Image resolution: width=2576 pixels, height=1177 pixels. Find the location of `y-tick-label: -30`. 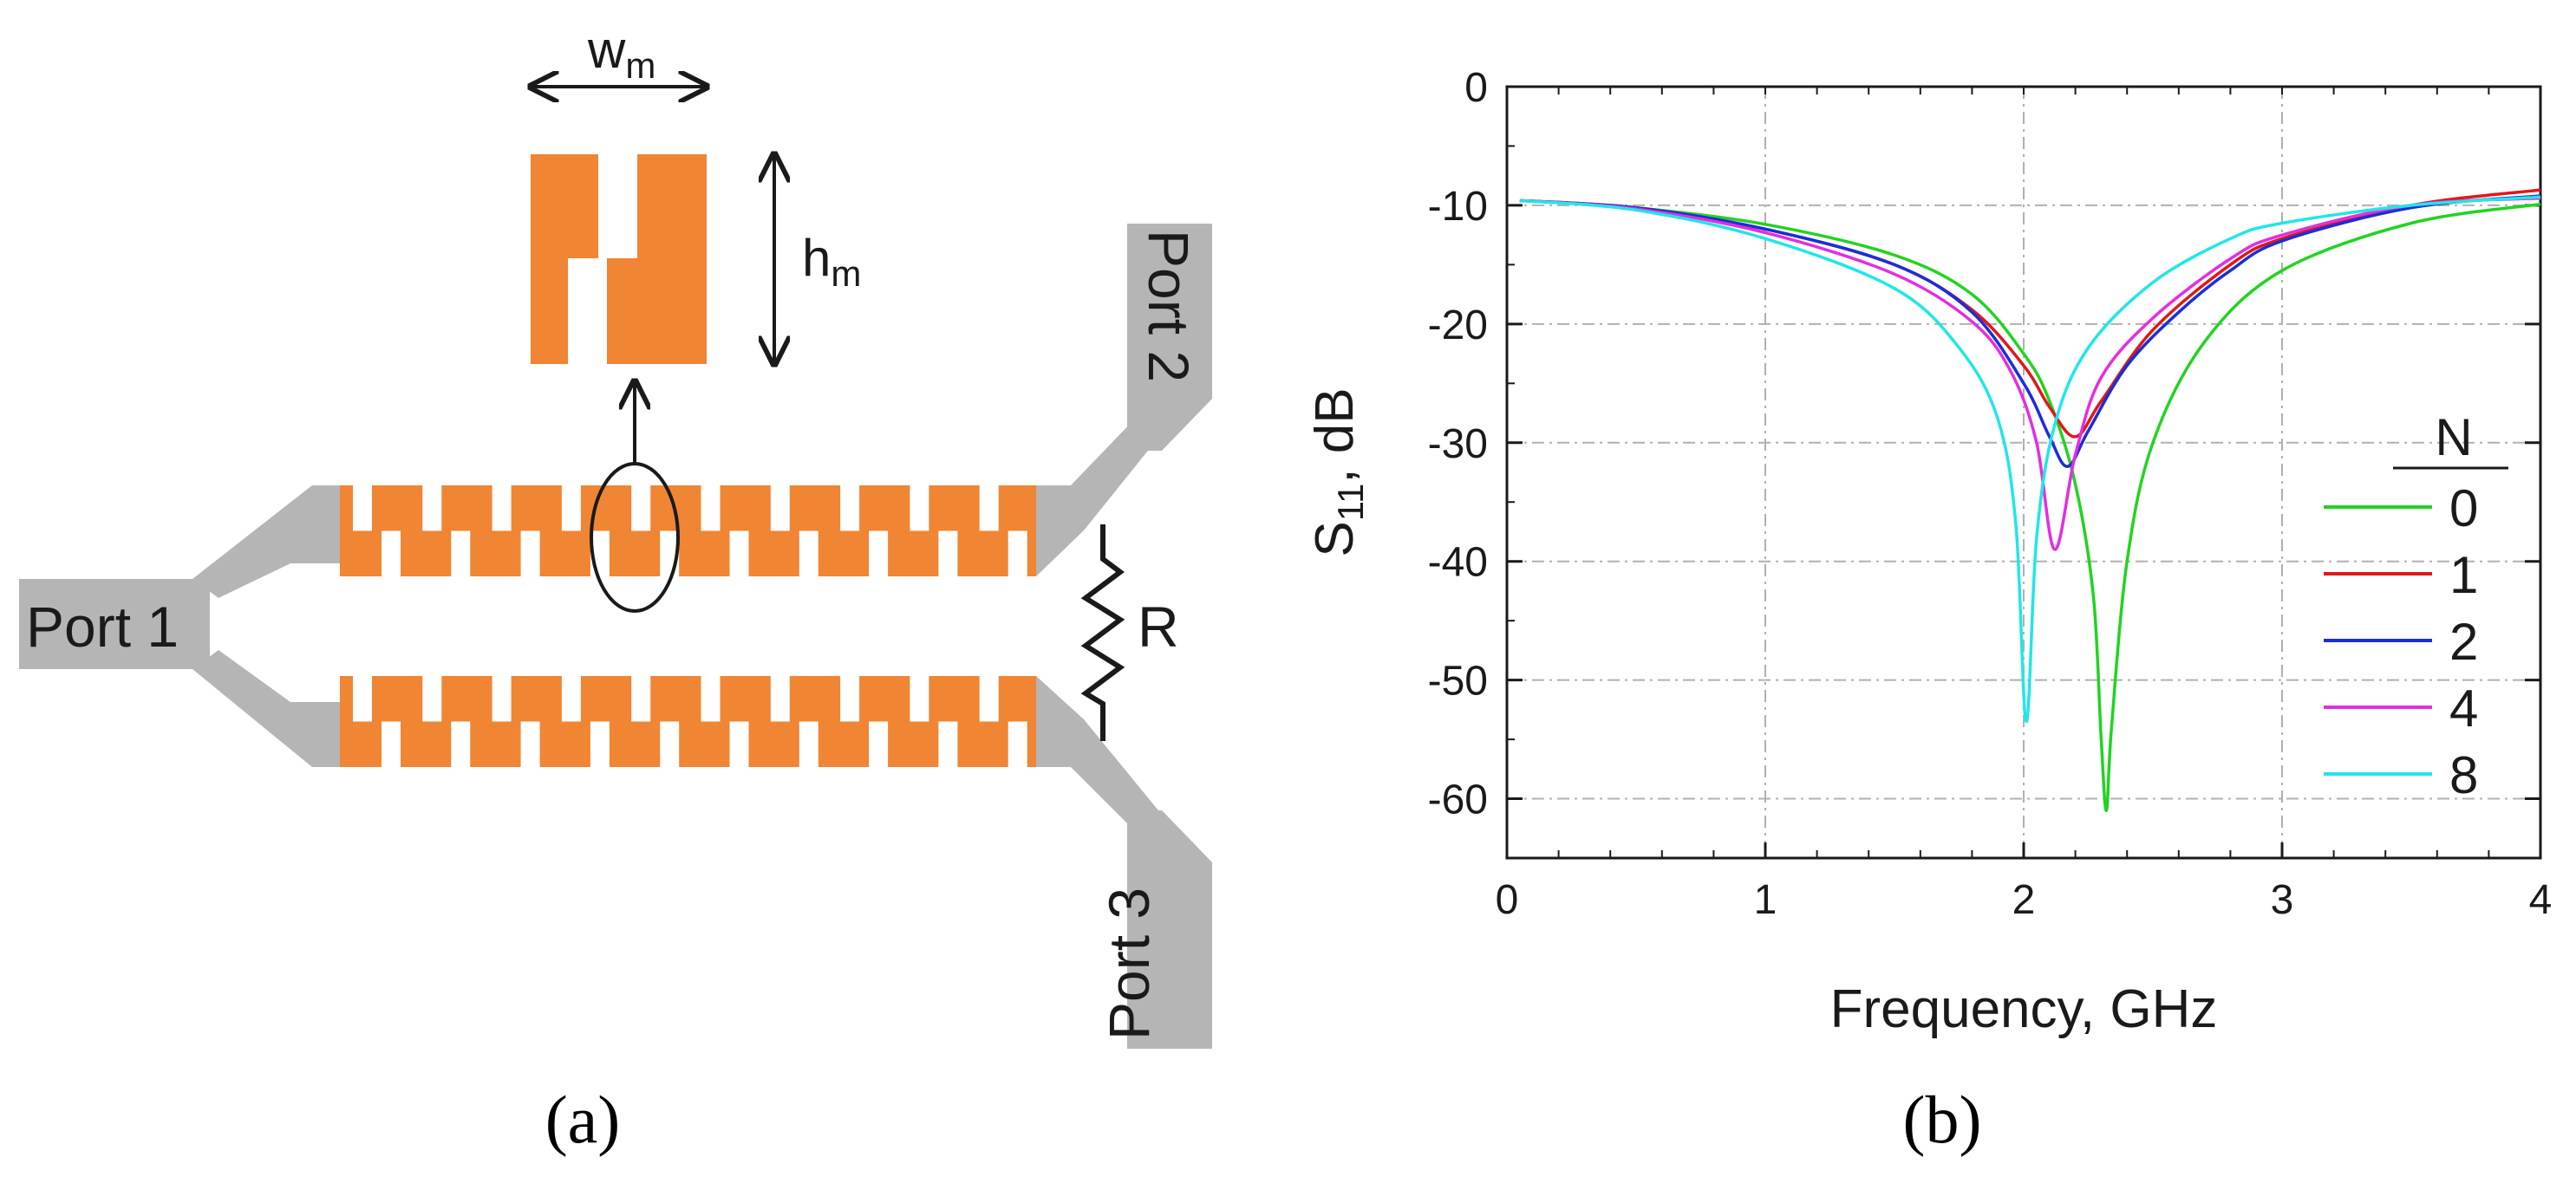

y-tick-label: -30 is located at coordinates (1458, 444).